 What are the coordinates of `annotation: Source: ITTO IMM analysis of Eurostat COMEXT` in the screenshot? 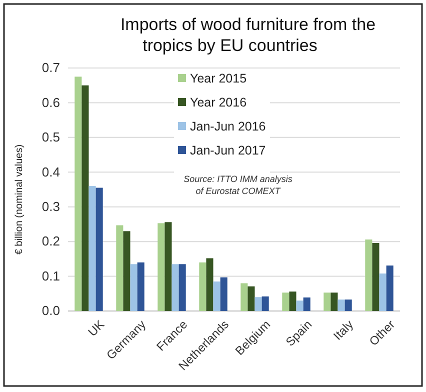 It's located at (238, 185).